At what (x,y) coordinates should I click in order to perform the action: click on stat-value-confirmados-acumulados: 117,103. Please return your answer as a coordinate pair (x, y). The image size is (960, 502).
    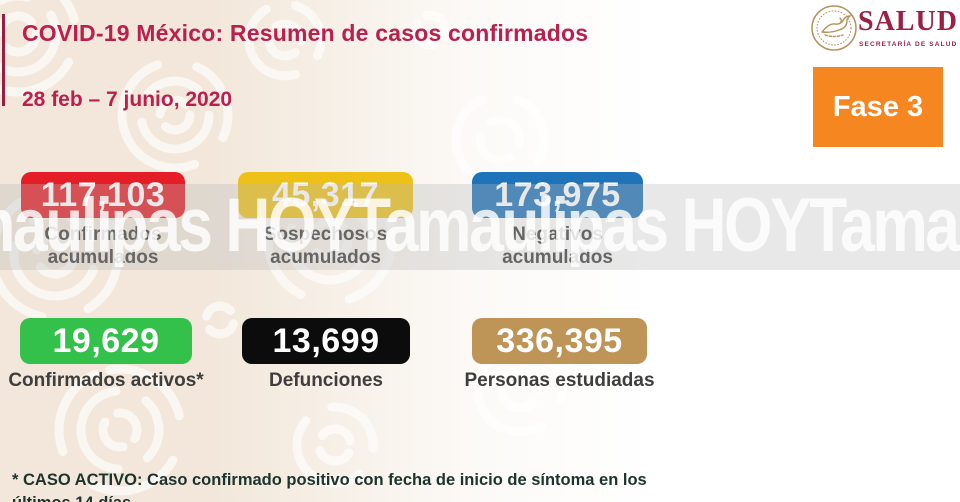
    Looking at the image, I should click on (103, 195).